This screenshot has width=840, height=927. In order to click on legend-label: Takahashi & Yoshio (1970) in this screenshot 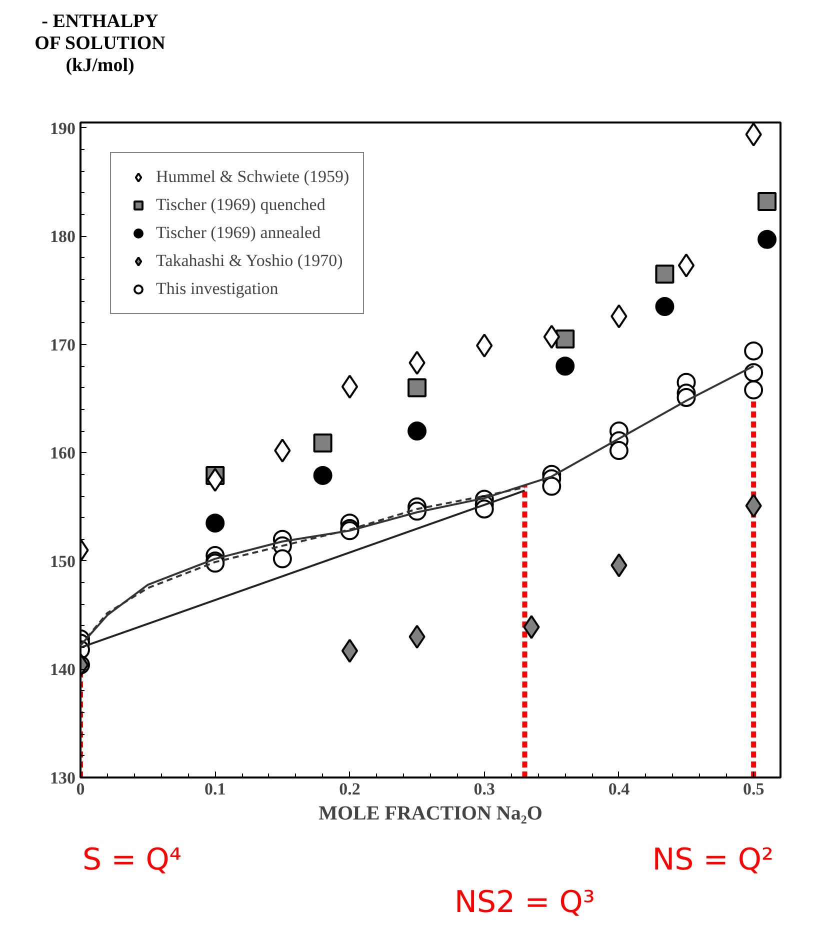, I will do `click(249, 261)`.